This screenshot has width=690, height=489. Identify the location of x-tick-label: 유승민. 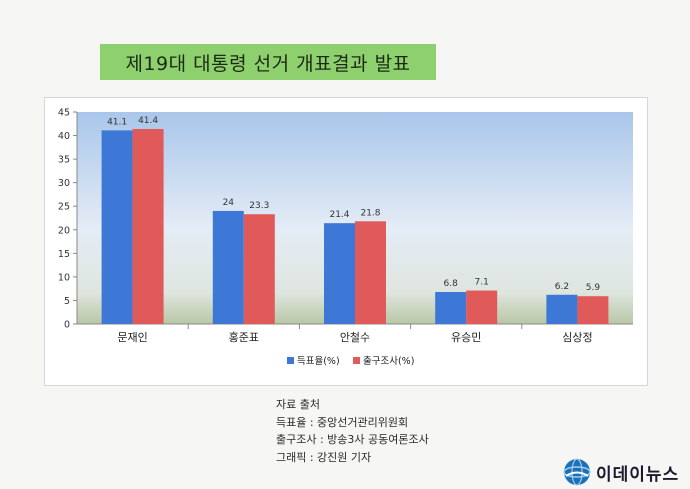
(466, 337).